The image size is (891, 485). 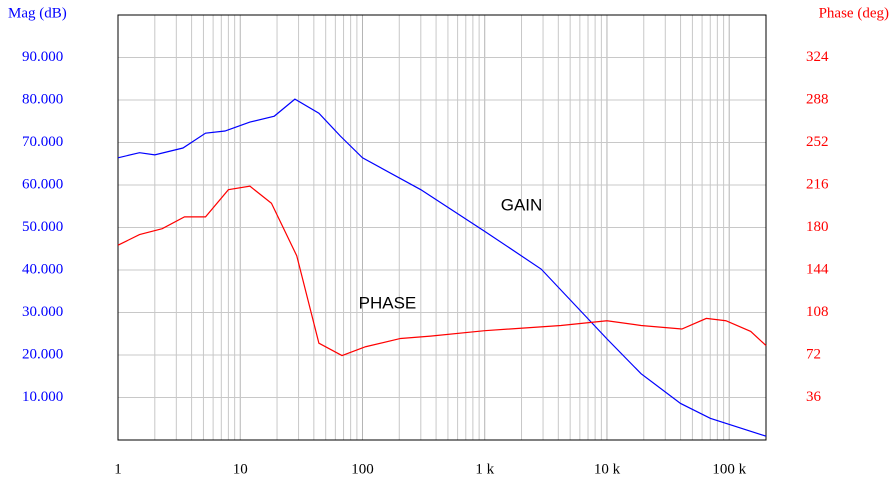 What do you see at coordinates (240, 469) in the screenshot?
I see `x-tick-label: 10` at bounding box center [240, 469].